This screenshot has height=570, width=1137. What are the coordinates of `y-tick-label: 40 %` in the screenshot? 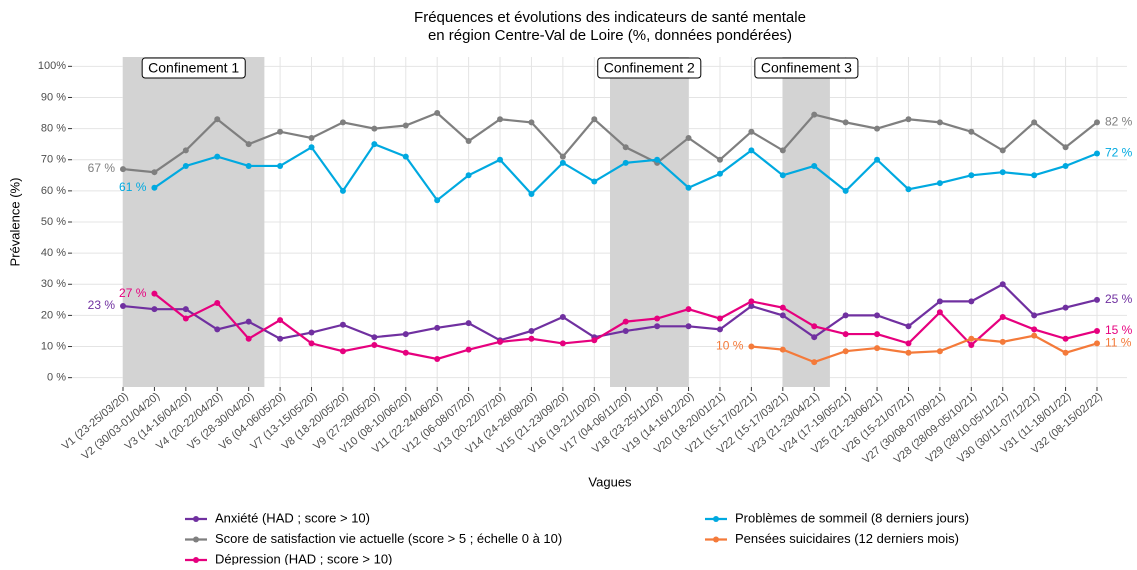 It's located at (53, 253).